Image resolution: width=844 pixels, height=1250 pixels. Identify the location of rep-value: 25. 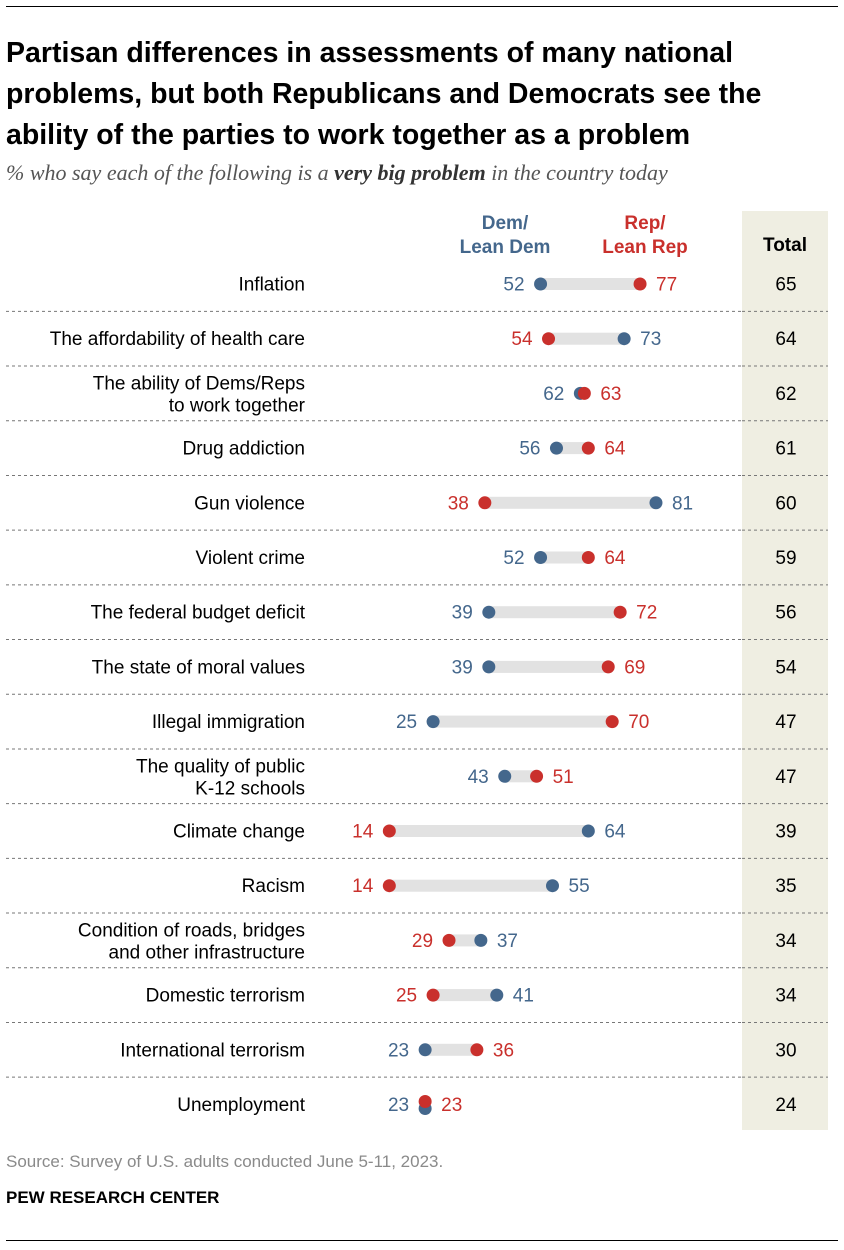
(406, 996).